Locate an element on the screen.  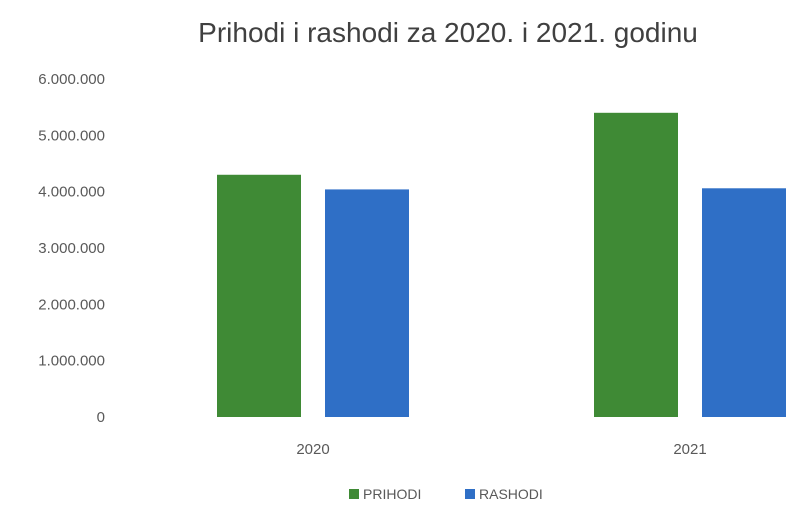
y-tick-label: 2.000.000 is located at coordinates (71, 304).